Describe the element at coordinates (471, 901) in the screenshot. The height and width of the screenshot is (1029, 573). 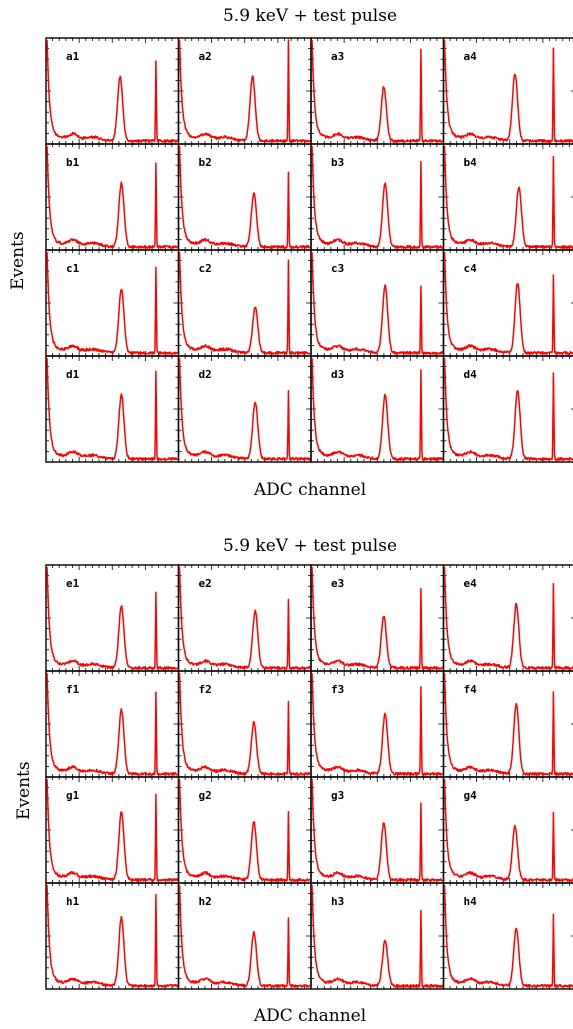
I see `panel-label: h4` at that location.